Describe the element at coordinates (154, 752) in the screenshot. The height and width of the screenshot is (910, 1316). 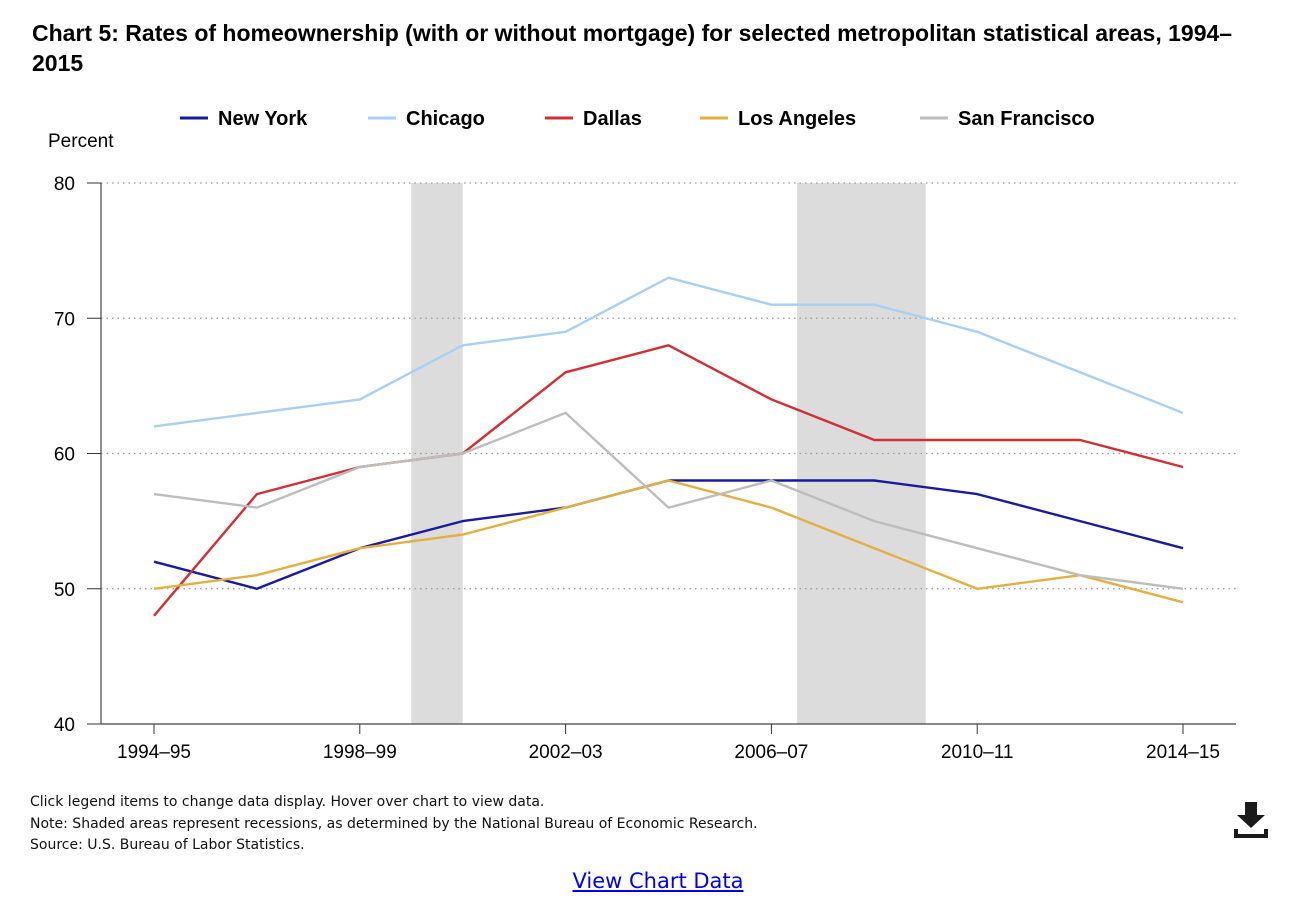
I see `x-tick-label: 1994–95` at that location.